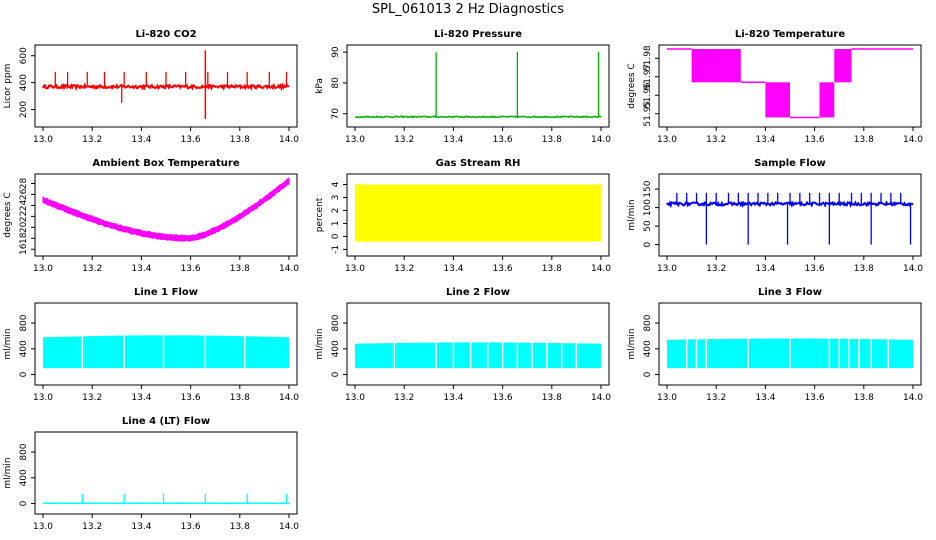 The width and height of the screenshot is (936, 540). I want to click on y-tick-label: 26, so click(24, 194).